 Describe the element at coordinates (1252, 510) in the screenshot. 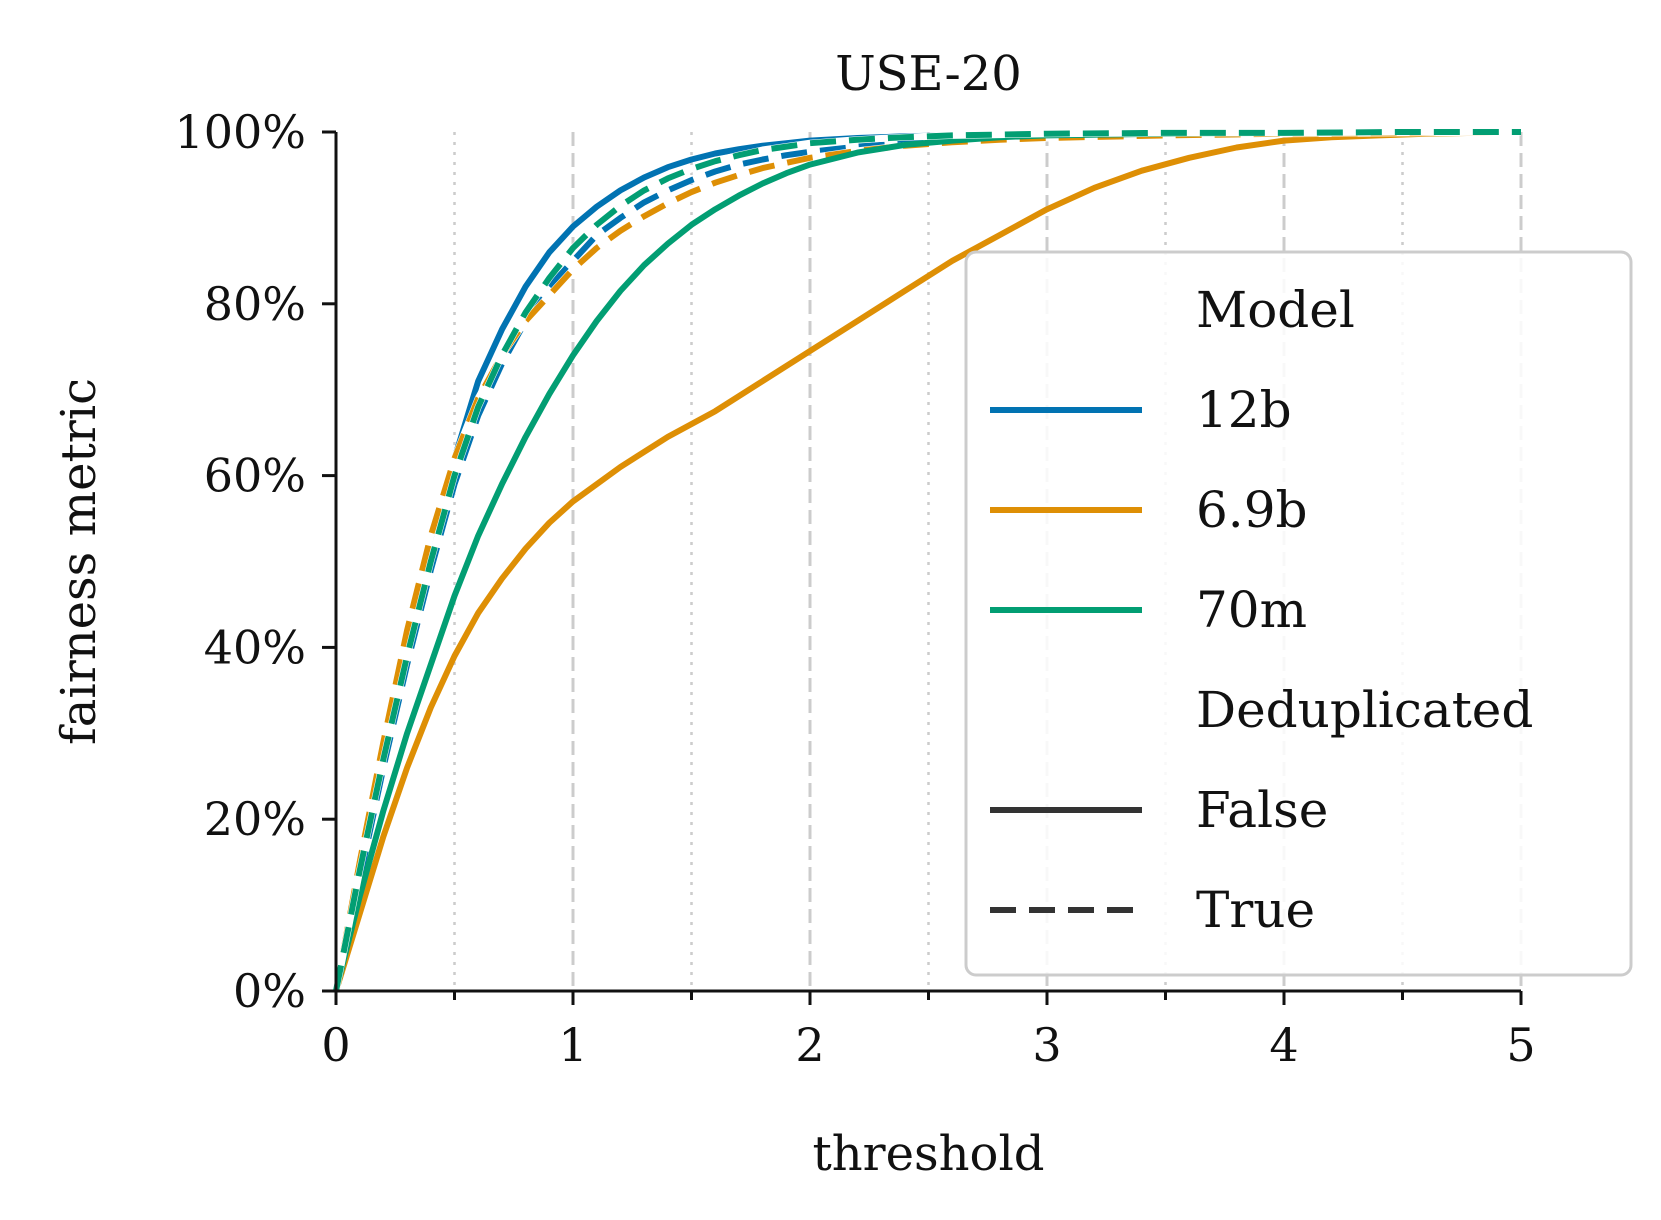

I see `legend-entry-label: 6.9b` at that location.